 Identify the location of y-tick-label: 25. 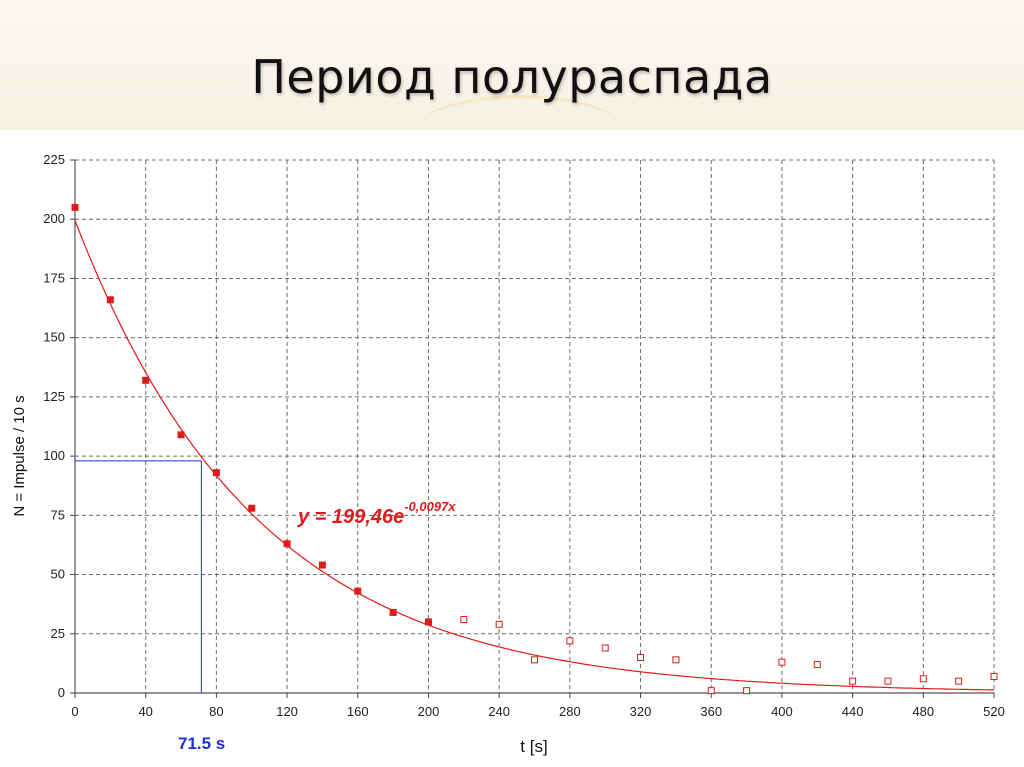
(58, 633).